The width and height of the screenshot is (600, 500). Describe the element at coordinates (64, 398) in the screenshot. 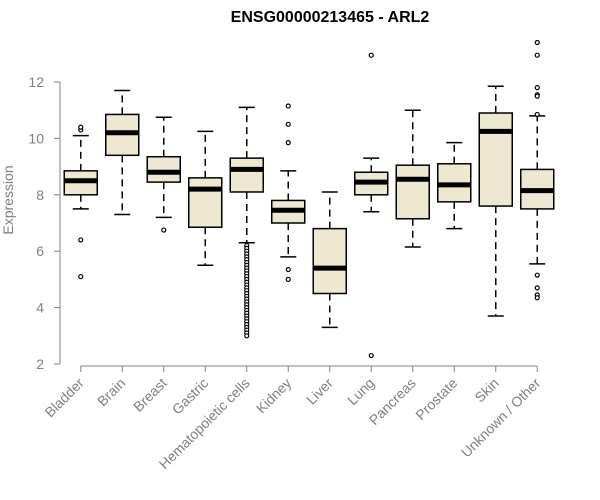

I see `x-tick-label: Bladder` at that location.